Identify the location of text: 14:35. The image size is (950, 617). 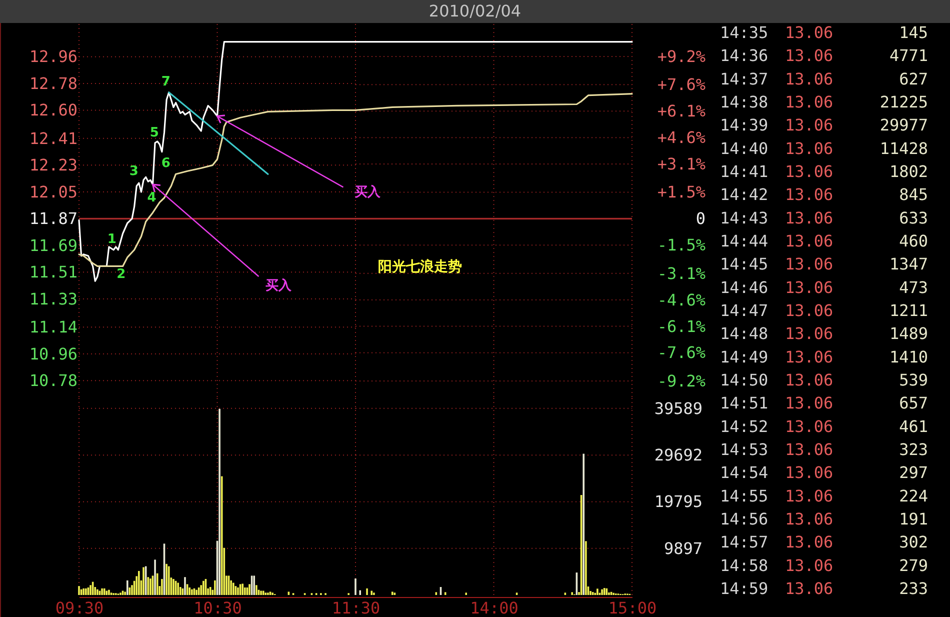
(744, 32).